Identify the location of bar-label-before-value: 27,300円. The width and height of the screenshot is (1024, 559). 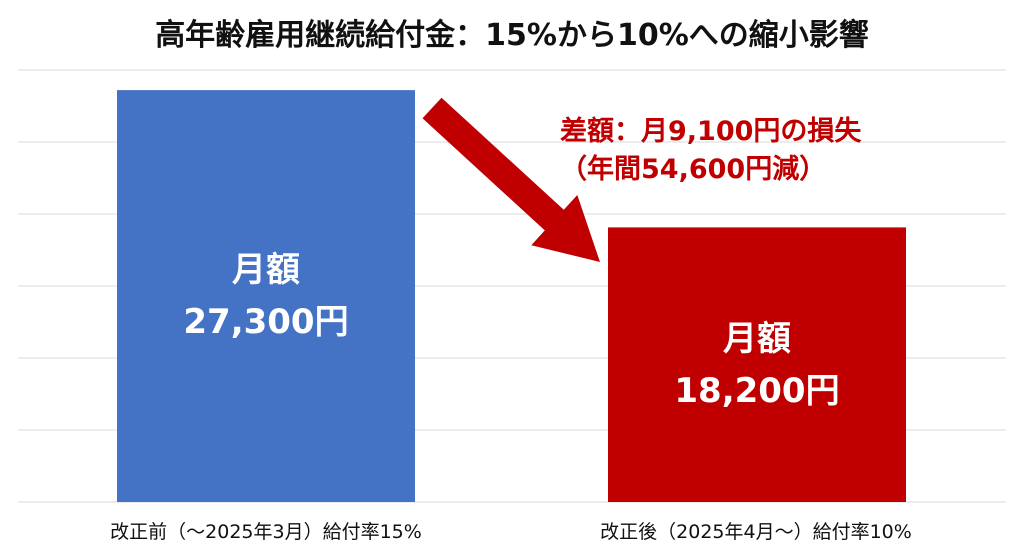
(266, 322).